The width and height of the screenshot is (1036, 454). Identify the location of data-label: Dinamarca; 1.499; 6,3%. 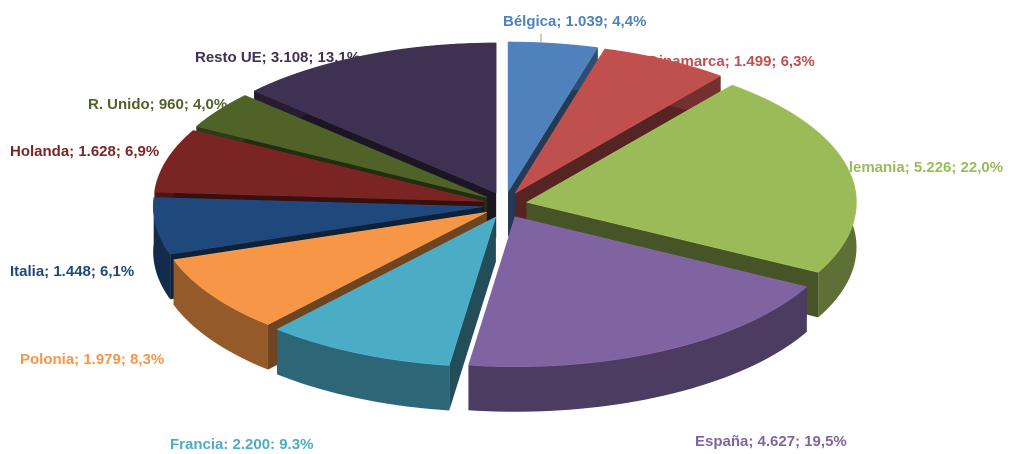
(731, 61).